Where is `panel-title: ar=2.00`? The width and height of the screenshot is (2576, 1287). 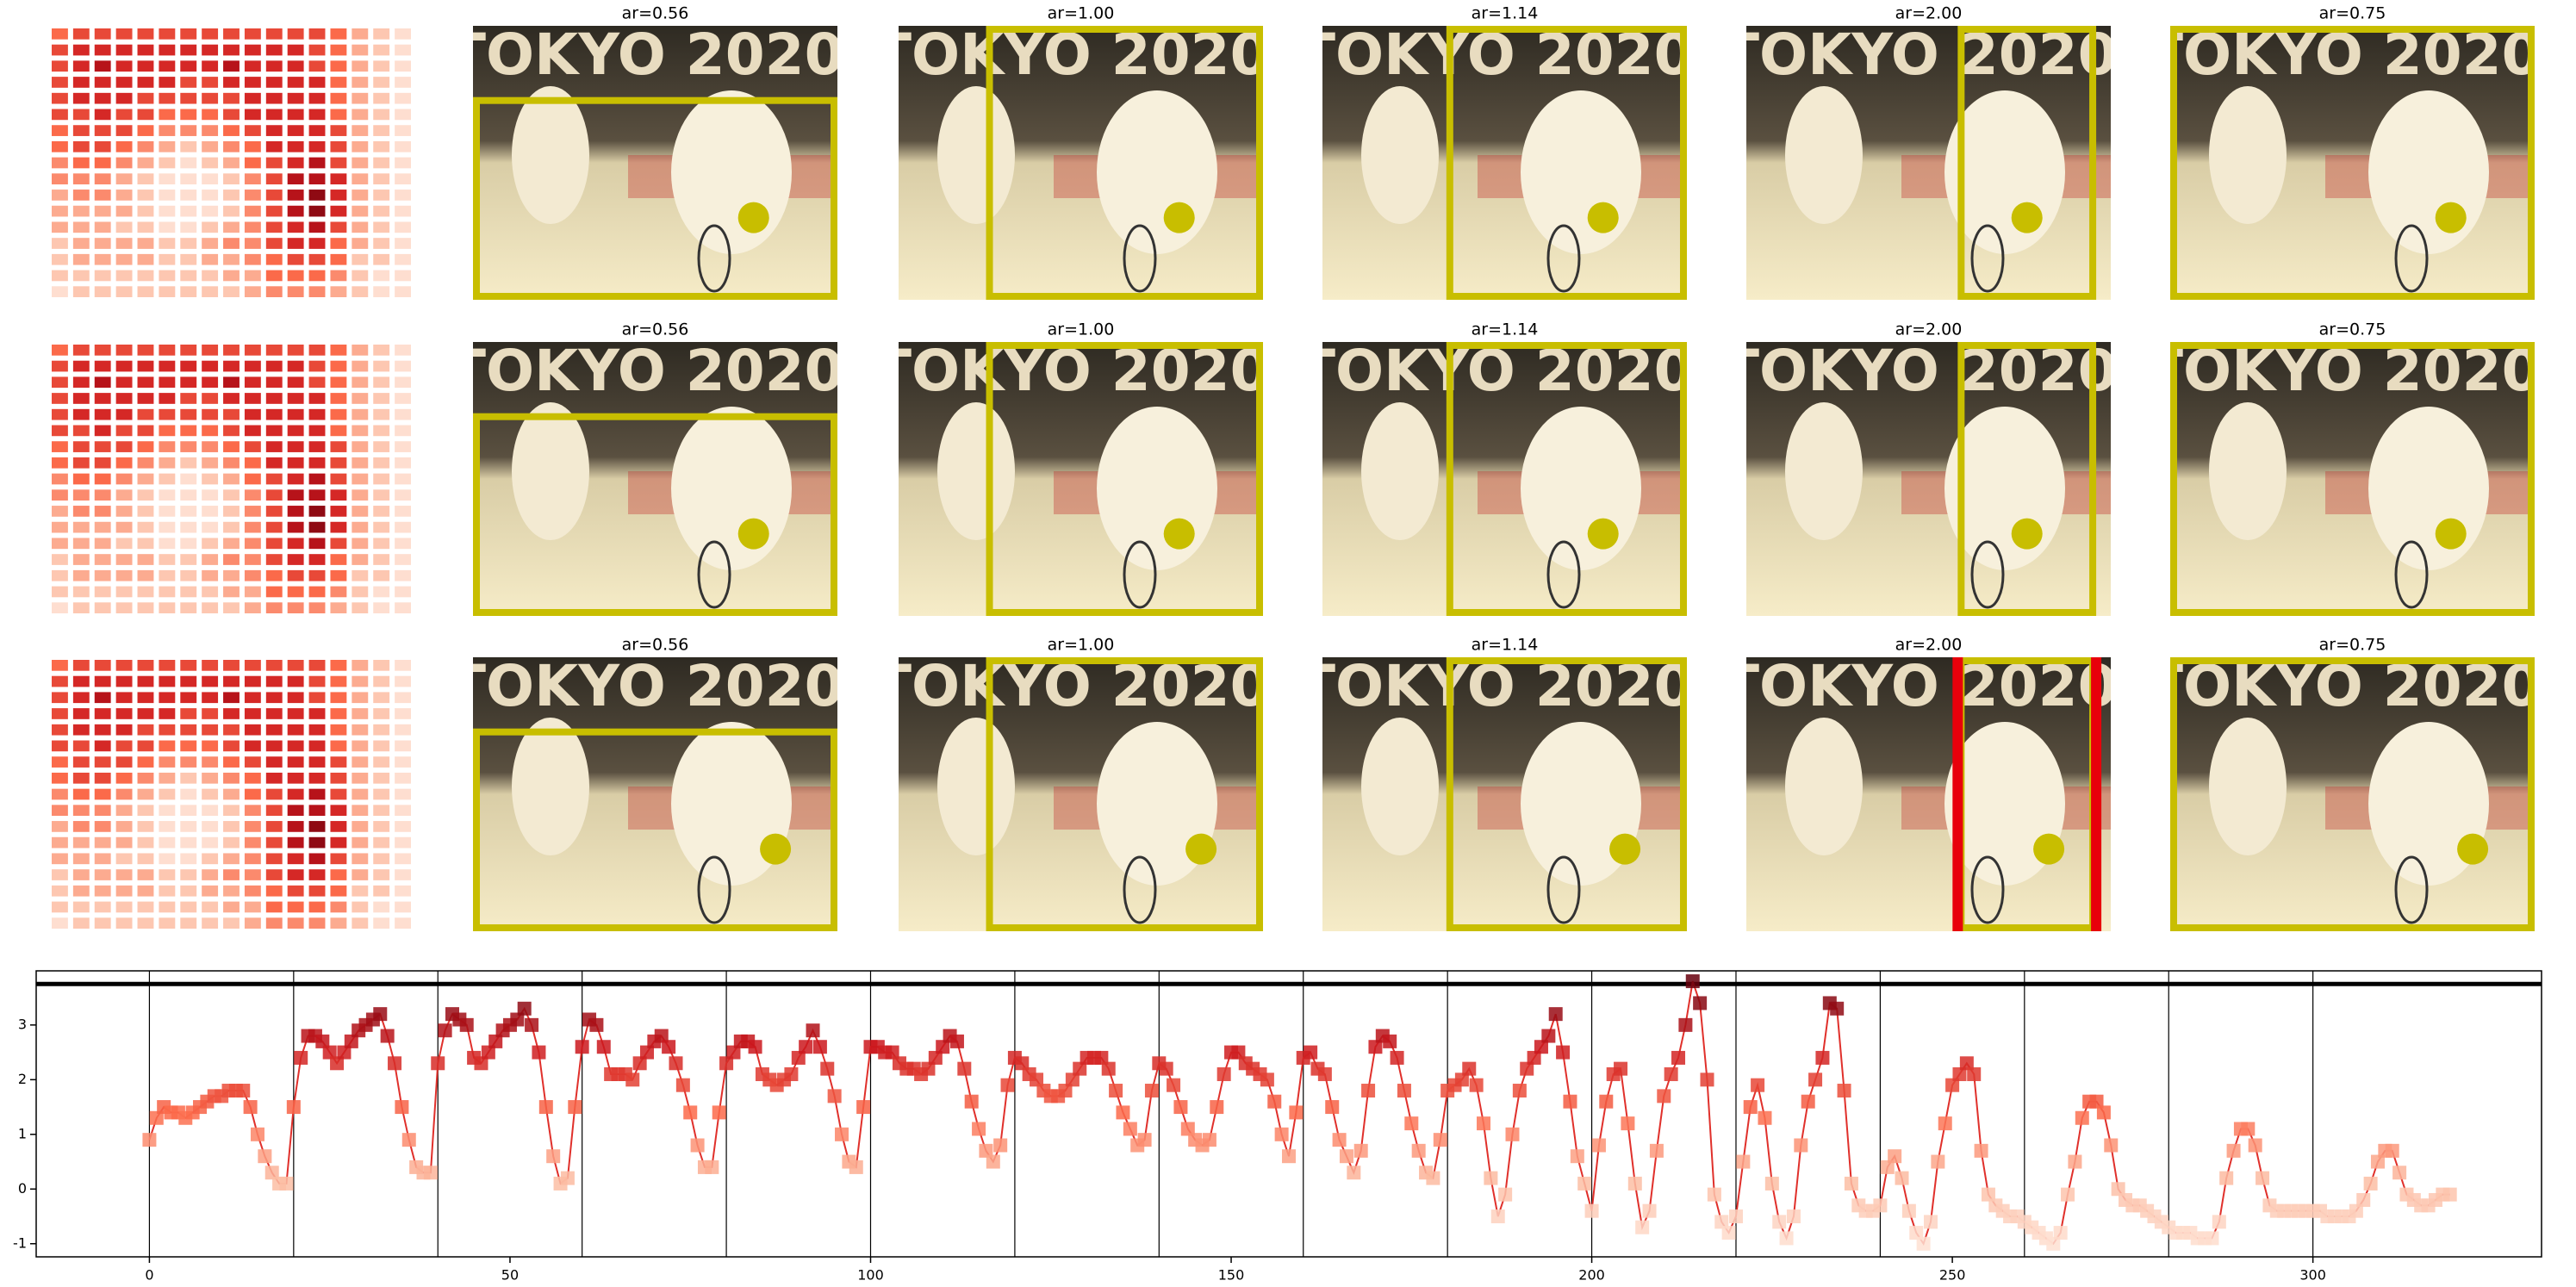 panel-title: ar=2.00 is located at coordinates (1929, 14).